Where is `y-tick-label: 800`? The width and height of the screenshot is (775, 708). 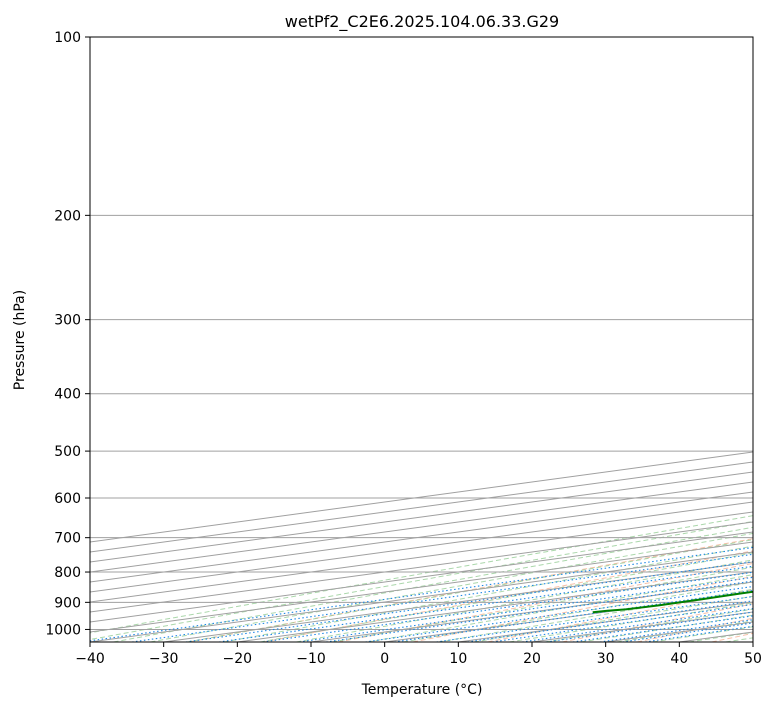 y-tick-label: 800 is located at coordinates (67, 573).